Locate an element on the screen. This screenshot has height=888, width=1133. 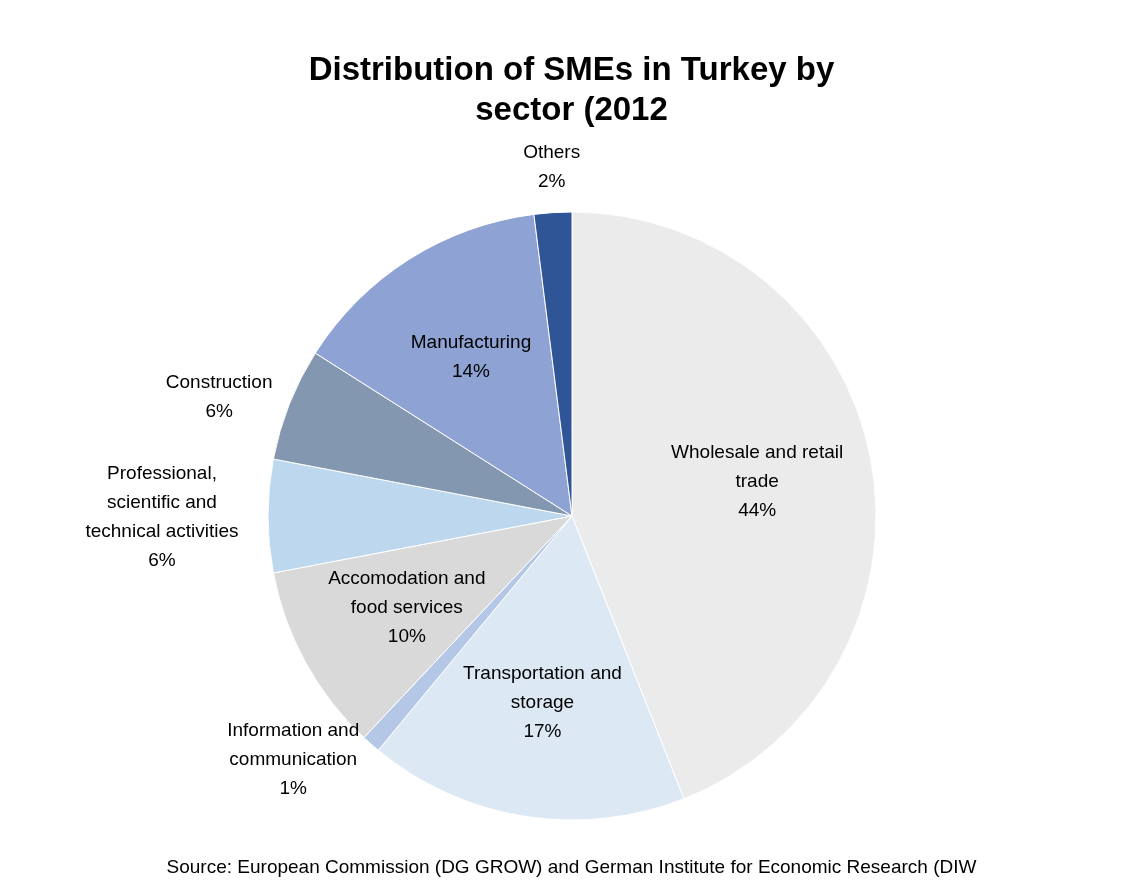
slice-label: Manufacturing is located at coordinates (471, 342).